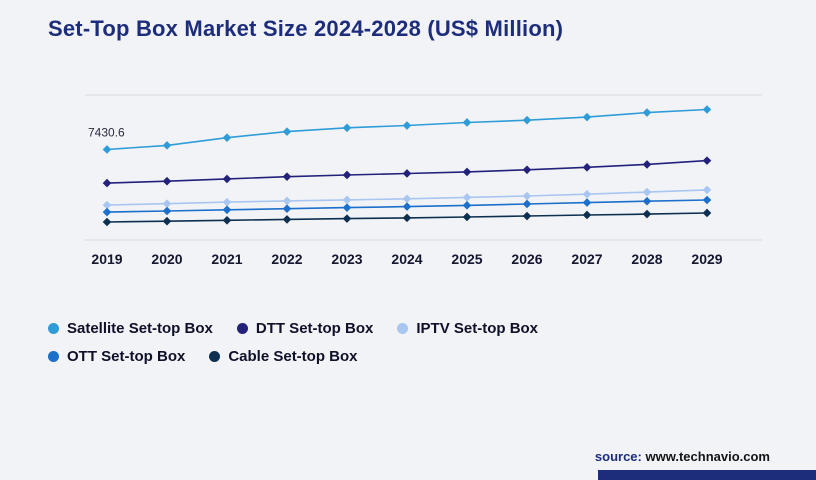 This screenshot has width=816, height=480. Describe the element at coordinates (466, 259) in the screenshot. I see `x-tick-label: 2025` at that location.